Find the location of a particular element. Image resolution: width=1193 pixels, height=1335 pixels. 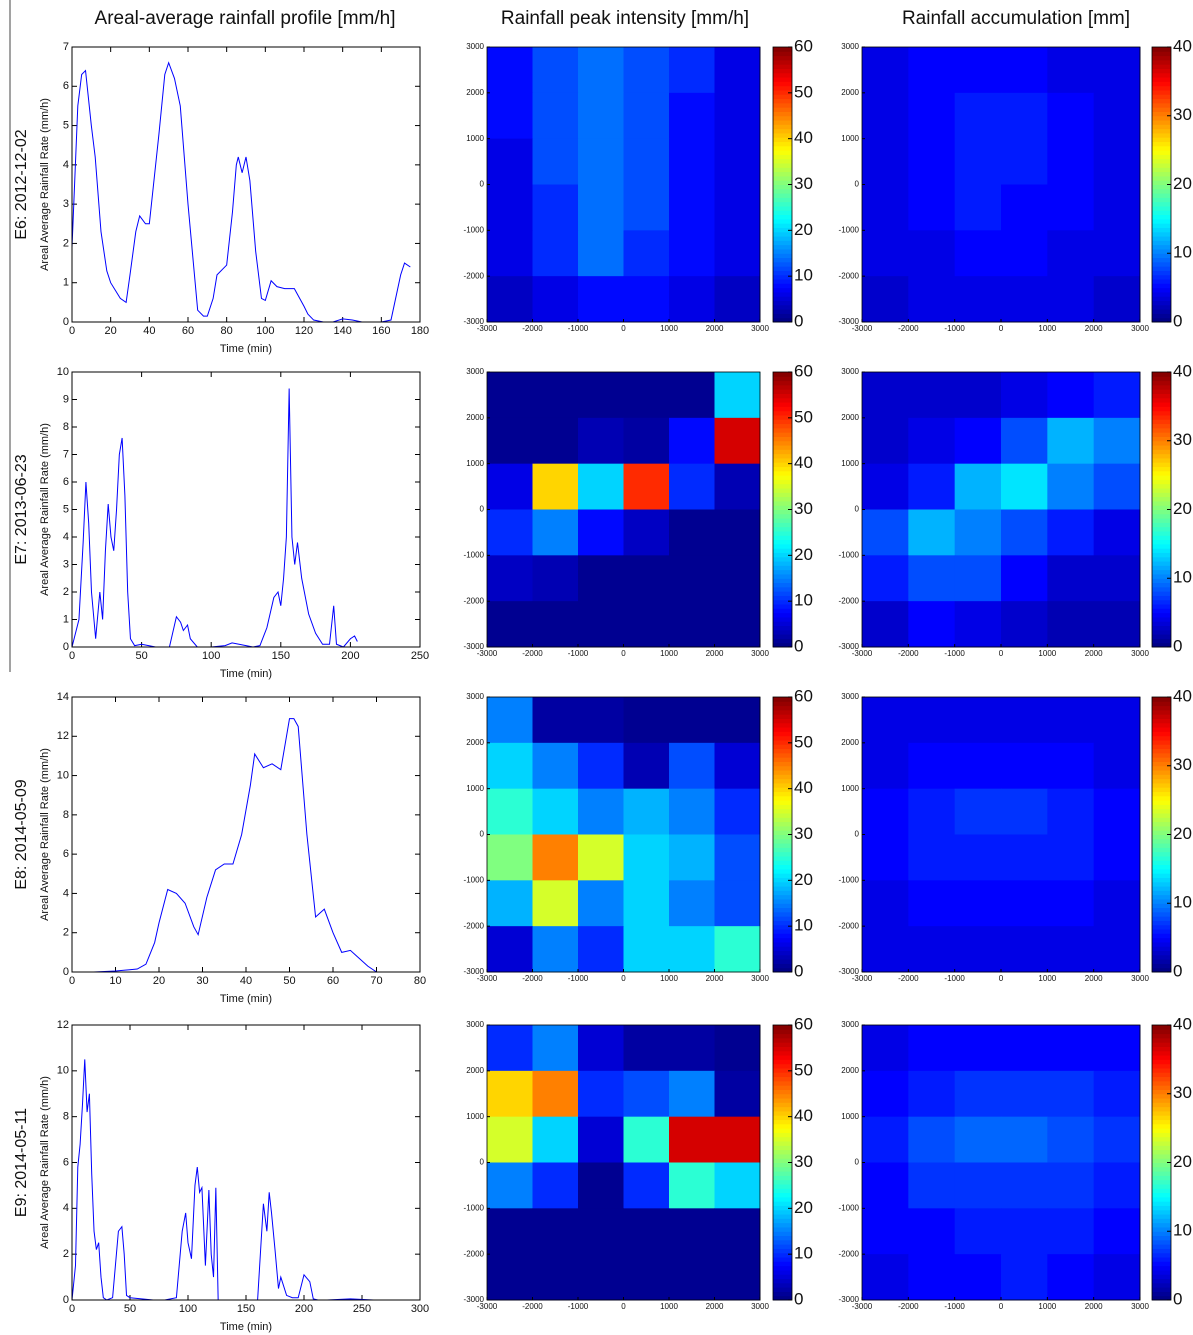

x-tick-label: 0 is located at coordinates (623, 1306).